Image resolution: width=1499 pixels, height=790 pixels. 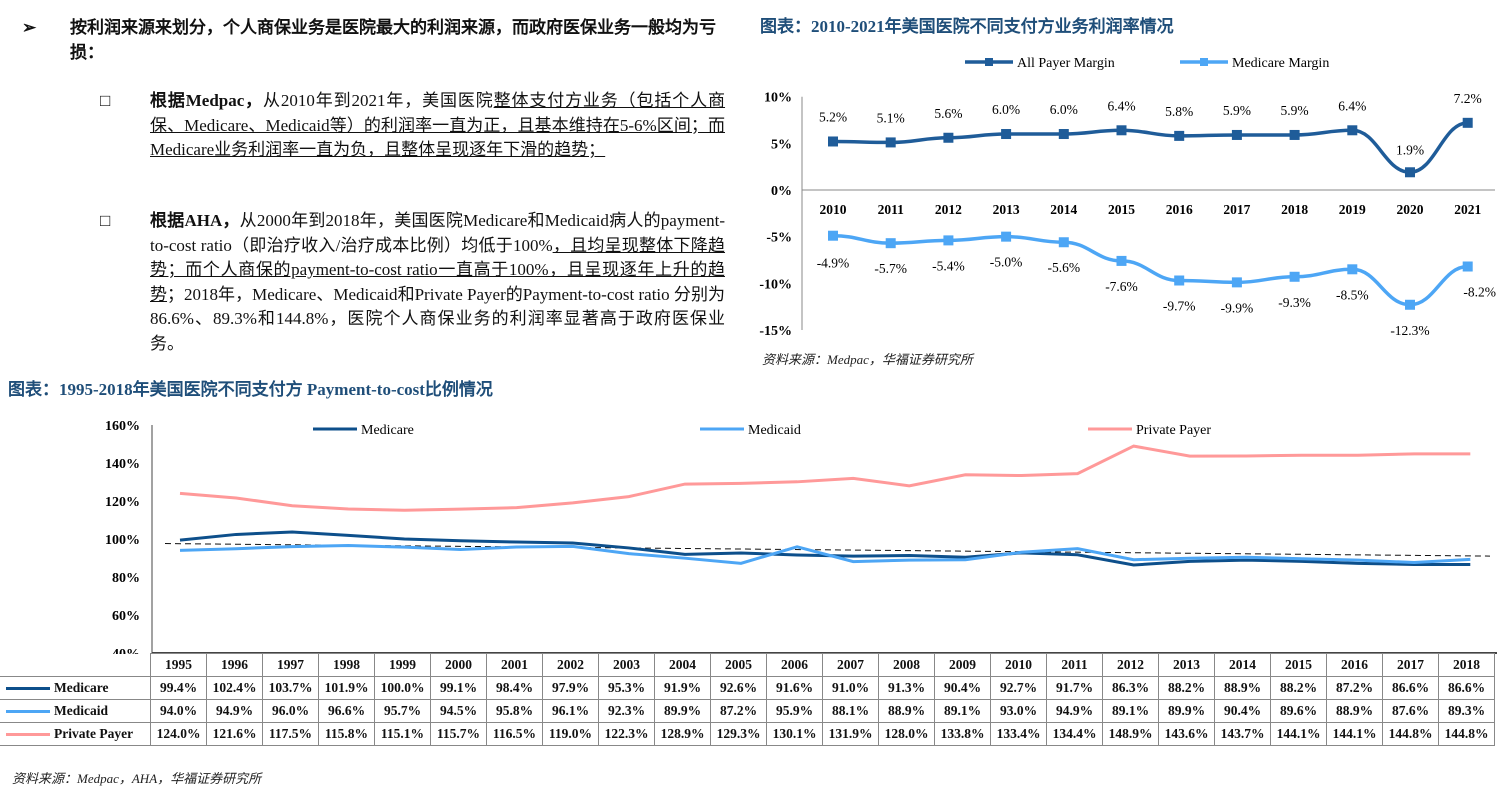 I want to click on table-cell: 94.5%, so click(x=458, y=711).